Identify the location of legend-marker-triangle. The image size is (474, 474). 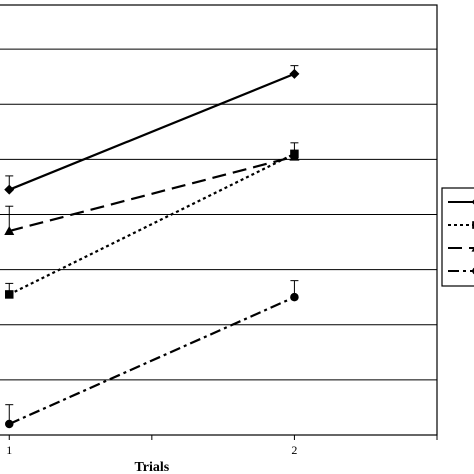
(472, 249).